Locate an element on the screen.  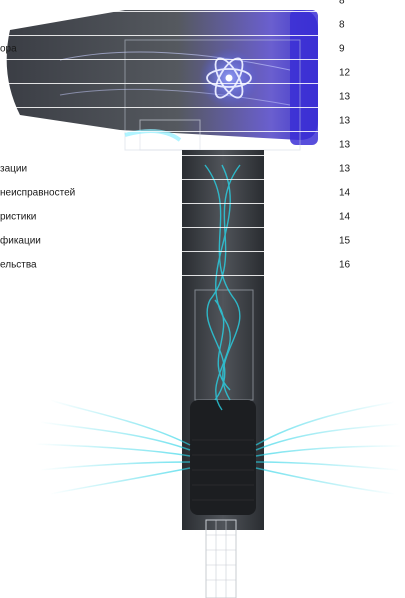
toc-entry-title: ристики is located at coordinates (18, 216).